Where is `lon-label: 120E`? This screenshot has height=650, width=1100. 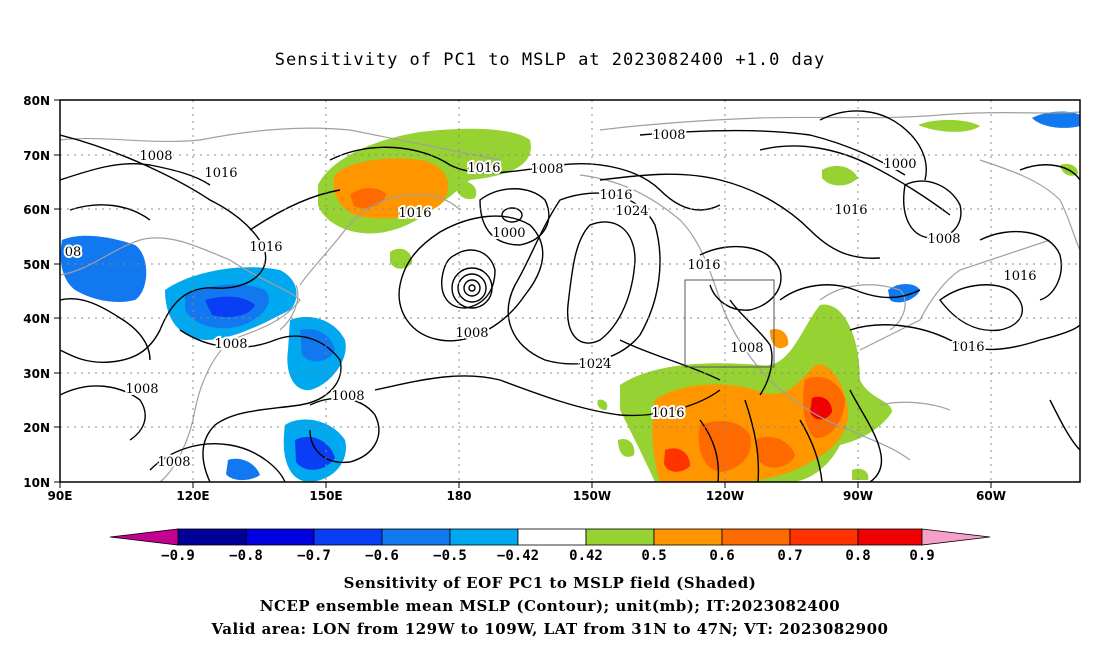
lon-label: 120E is located at coordinates (192, 496).